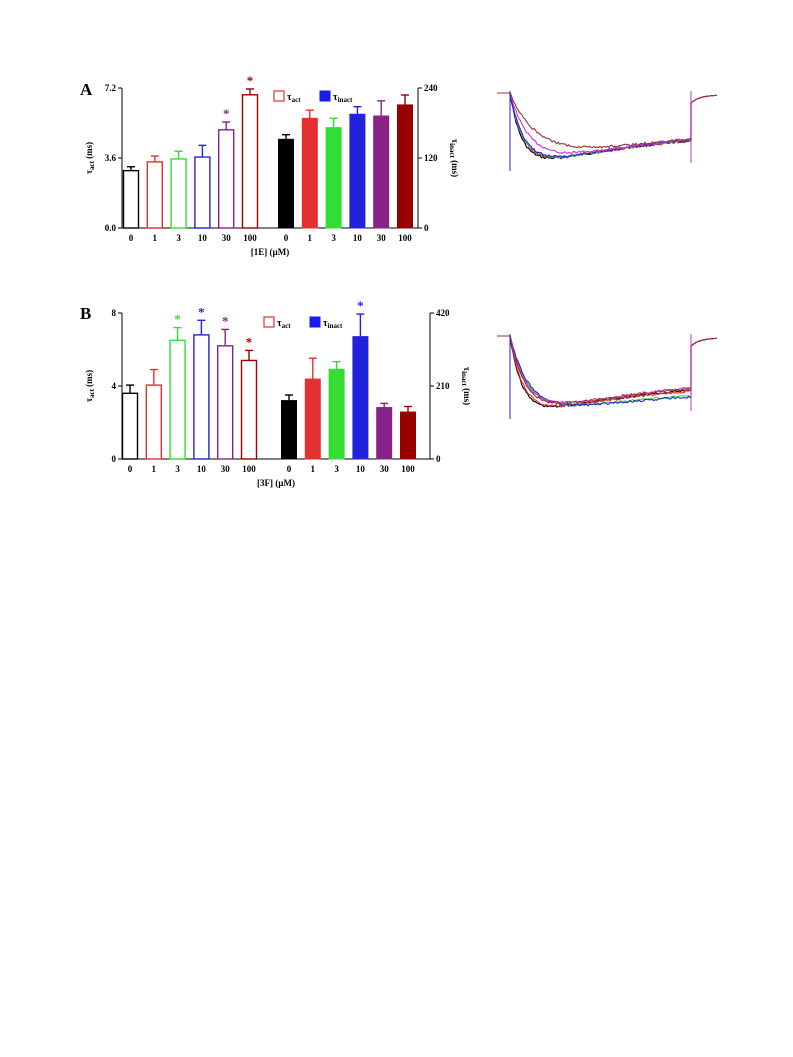  Describe the element at coordinates (276, 483) in the screenshot. I see `x-axis-title: [3F] (µM)` at that location.